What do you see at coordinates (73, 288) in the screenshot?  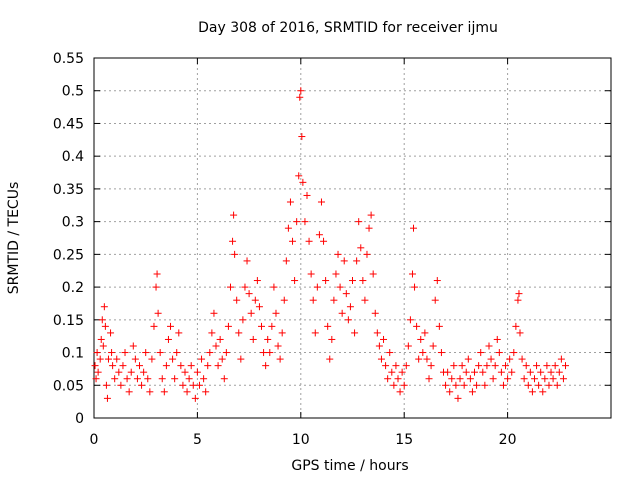 I see `y-tick-label: 0.2` at bounding box center [73, 288].